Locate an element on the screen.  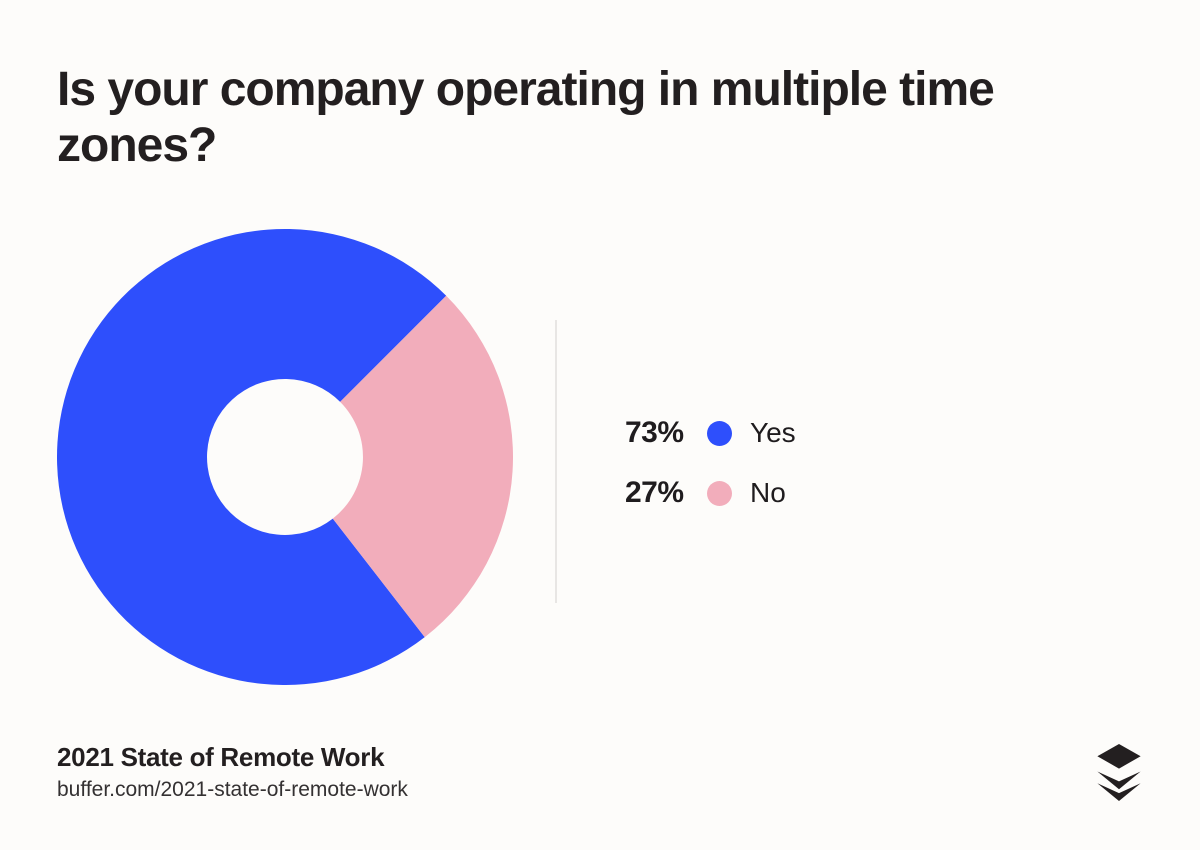
buffer-logo-icon is located at coordinates (1119, 772).